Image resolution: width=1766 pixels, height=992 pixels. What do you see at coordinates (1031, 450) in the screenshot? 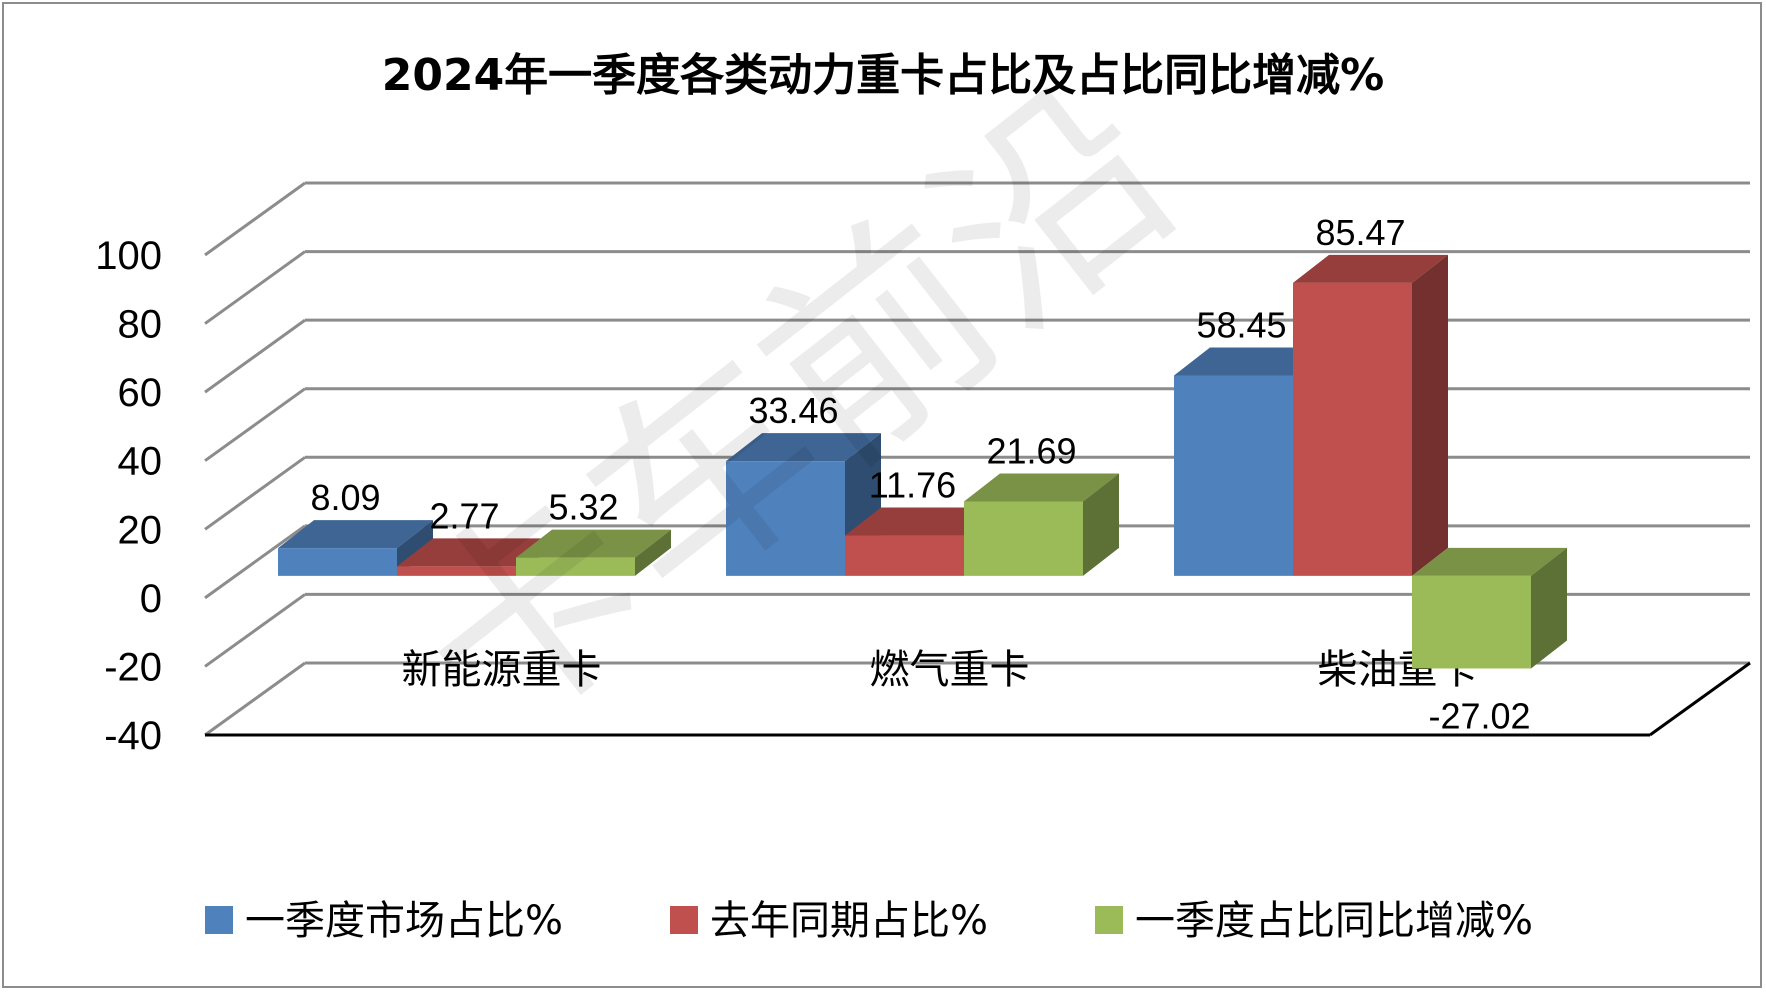
I see `data-label: 21.69` at bounding box center [1031, 450].